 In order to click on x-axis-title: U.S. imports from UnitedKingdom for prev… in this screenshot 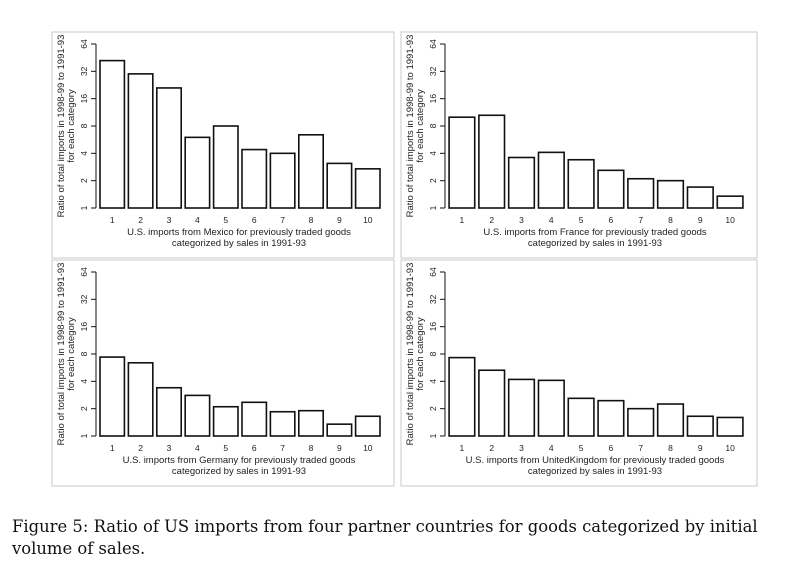, I will do `click(595, 460)`.